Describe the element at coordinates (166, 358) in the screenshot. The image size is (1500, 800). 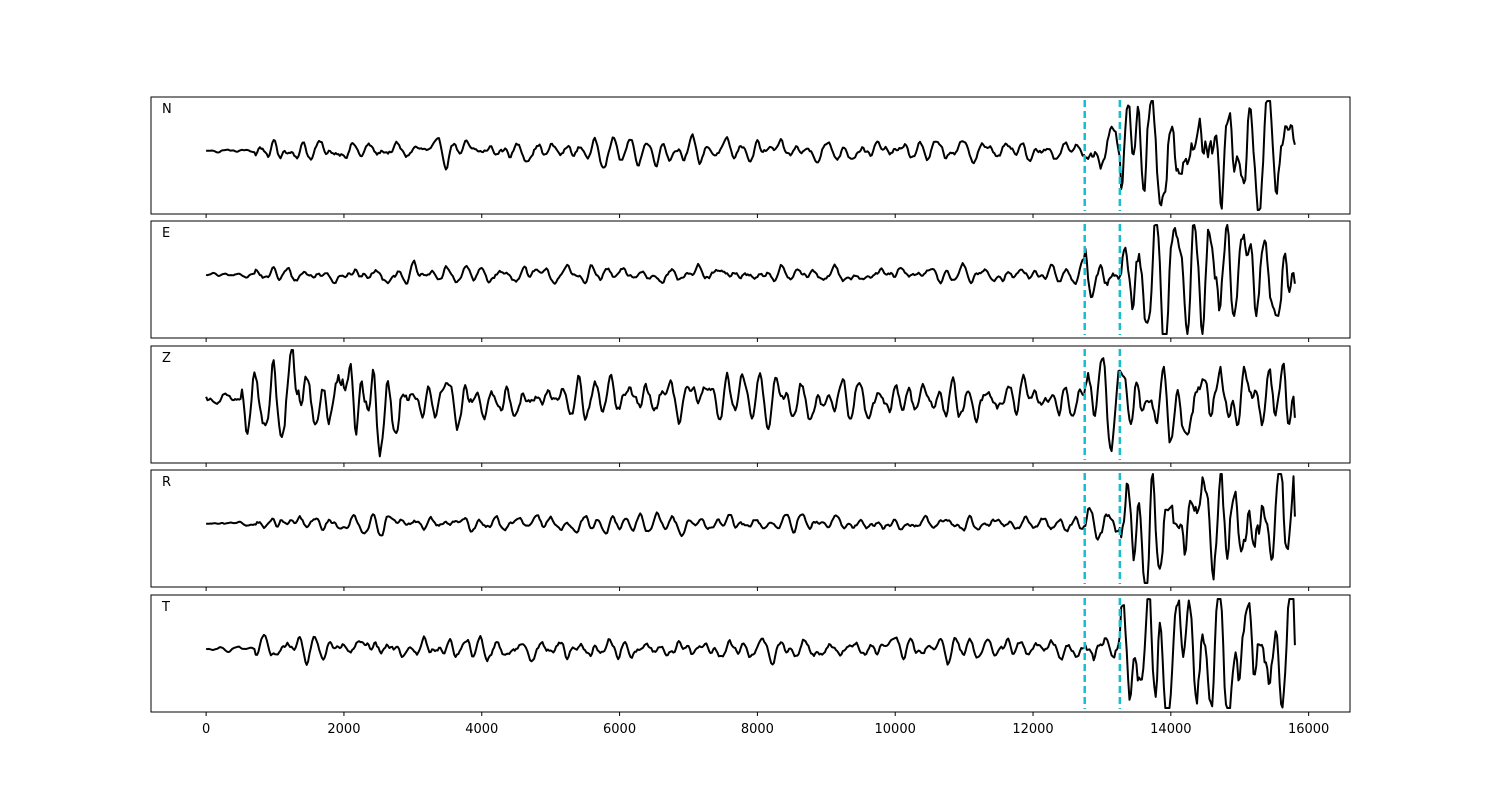
I see `panel-label: Z` at that location.